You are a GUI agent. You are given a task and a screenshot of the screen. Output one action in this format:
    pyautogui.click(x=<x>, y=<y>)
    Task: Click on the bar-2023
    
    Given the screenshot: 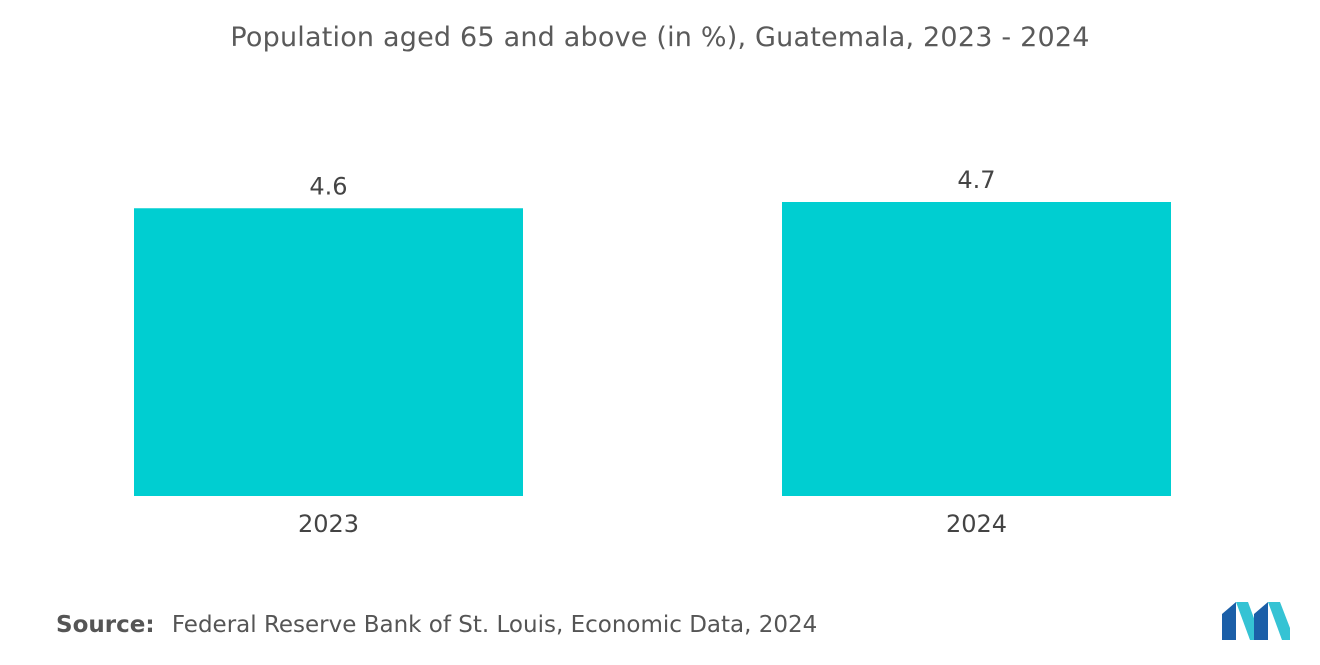 What is the action you would take?
    pyautogui.click(x=328, y=352)
    